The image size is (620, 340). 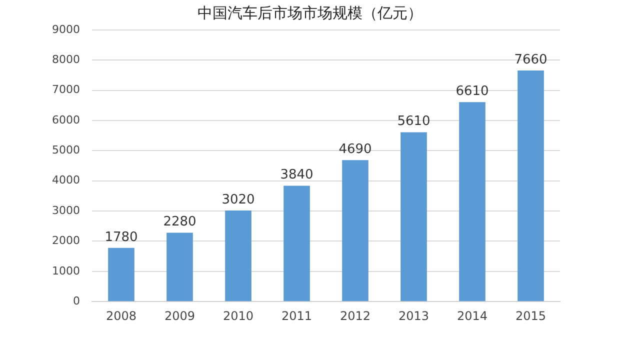 I want to click on y-tick-label: 0, so click(x=76, y=301).